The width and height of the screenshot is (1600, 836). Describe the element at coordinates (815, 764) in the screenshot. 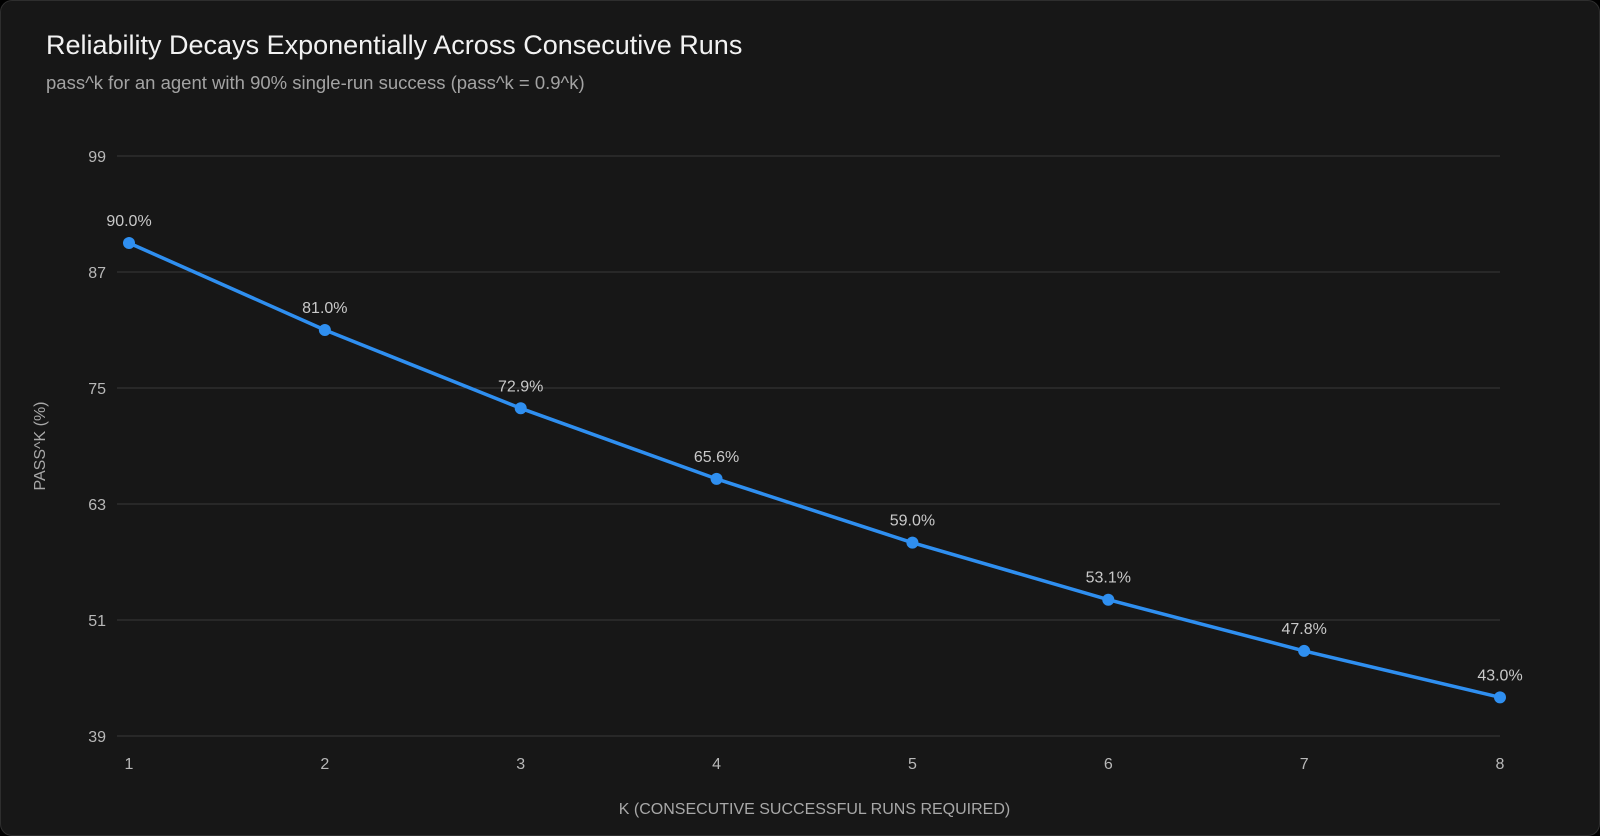

I see `x-axis-ticks: 1 2 3 4 5 6 7 8` at that location.